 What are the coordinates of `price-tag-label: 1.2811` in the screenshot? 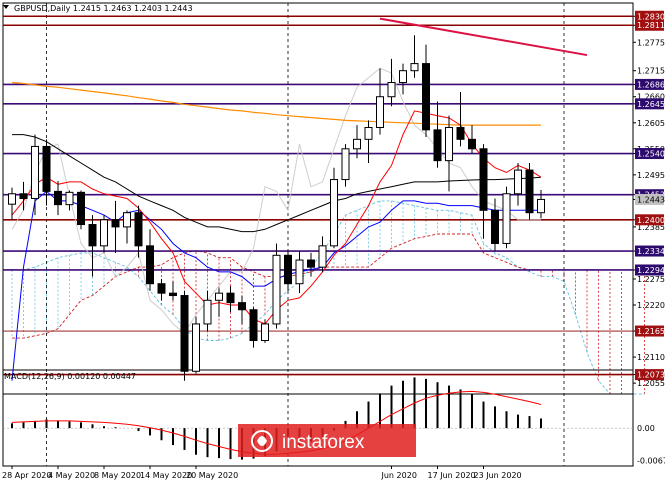 It's located at (651, 25).